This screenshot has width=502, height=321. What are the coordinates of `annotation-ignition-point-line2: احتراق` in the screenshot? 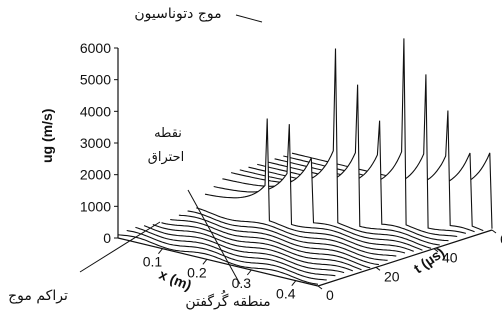 It's located at (166, 157).